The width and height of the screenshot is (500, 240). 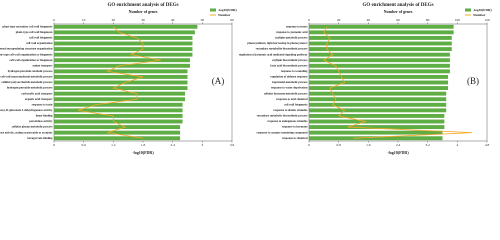 I want to click on y-tick-label: oxylipin biosynthetic process, so click(x=290, y=60).